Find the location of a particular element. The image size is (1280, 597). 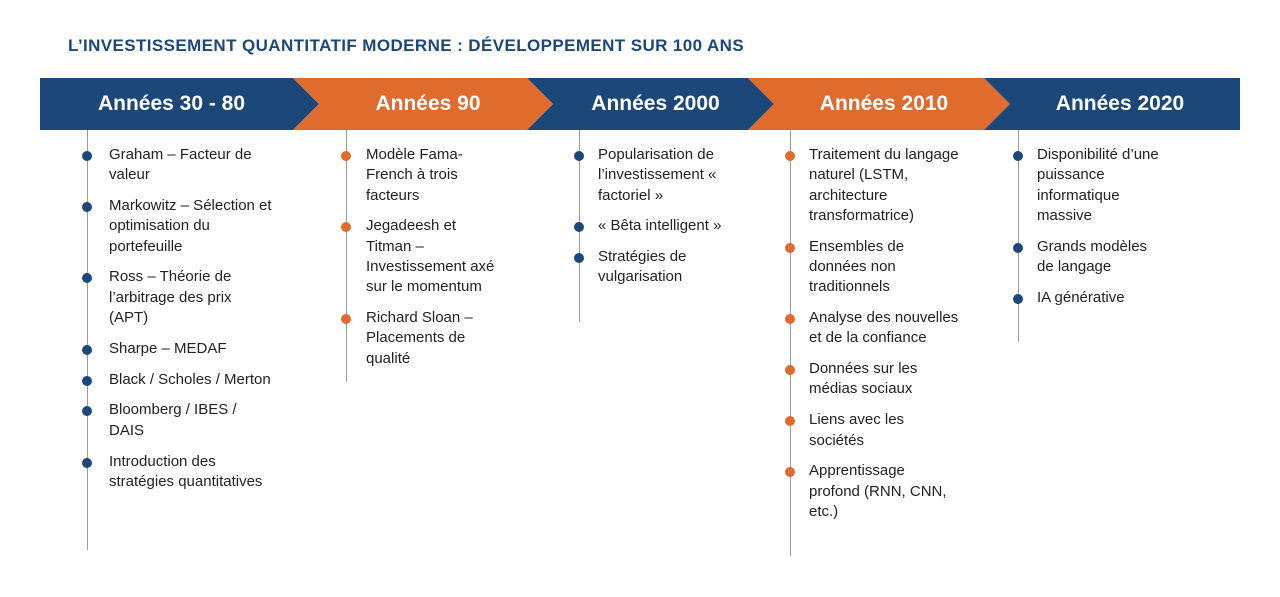

list-item: Données sur les médias sociaux is located at coordinates (872, 379).